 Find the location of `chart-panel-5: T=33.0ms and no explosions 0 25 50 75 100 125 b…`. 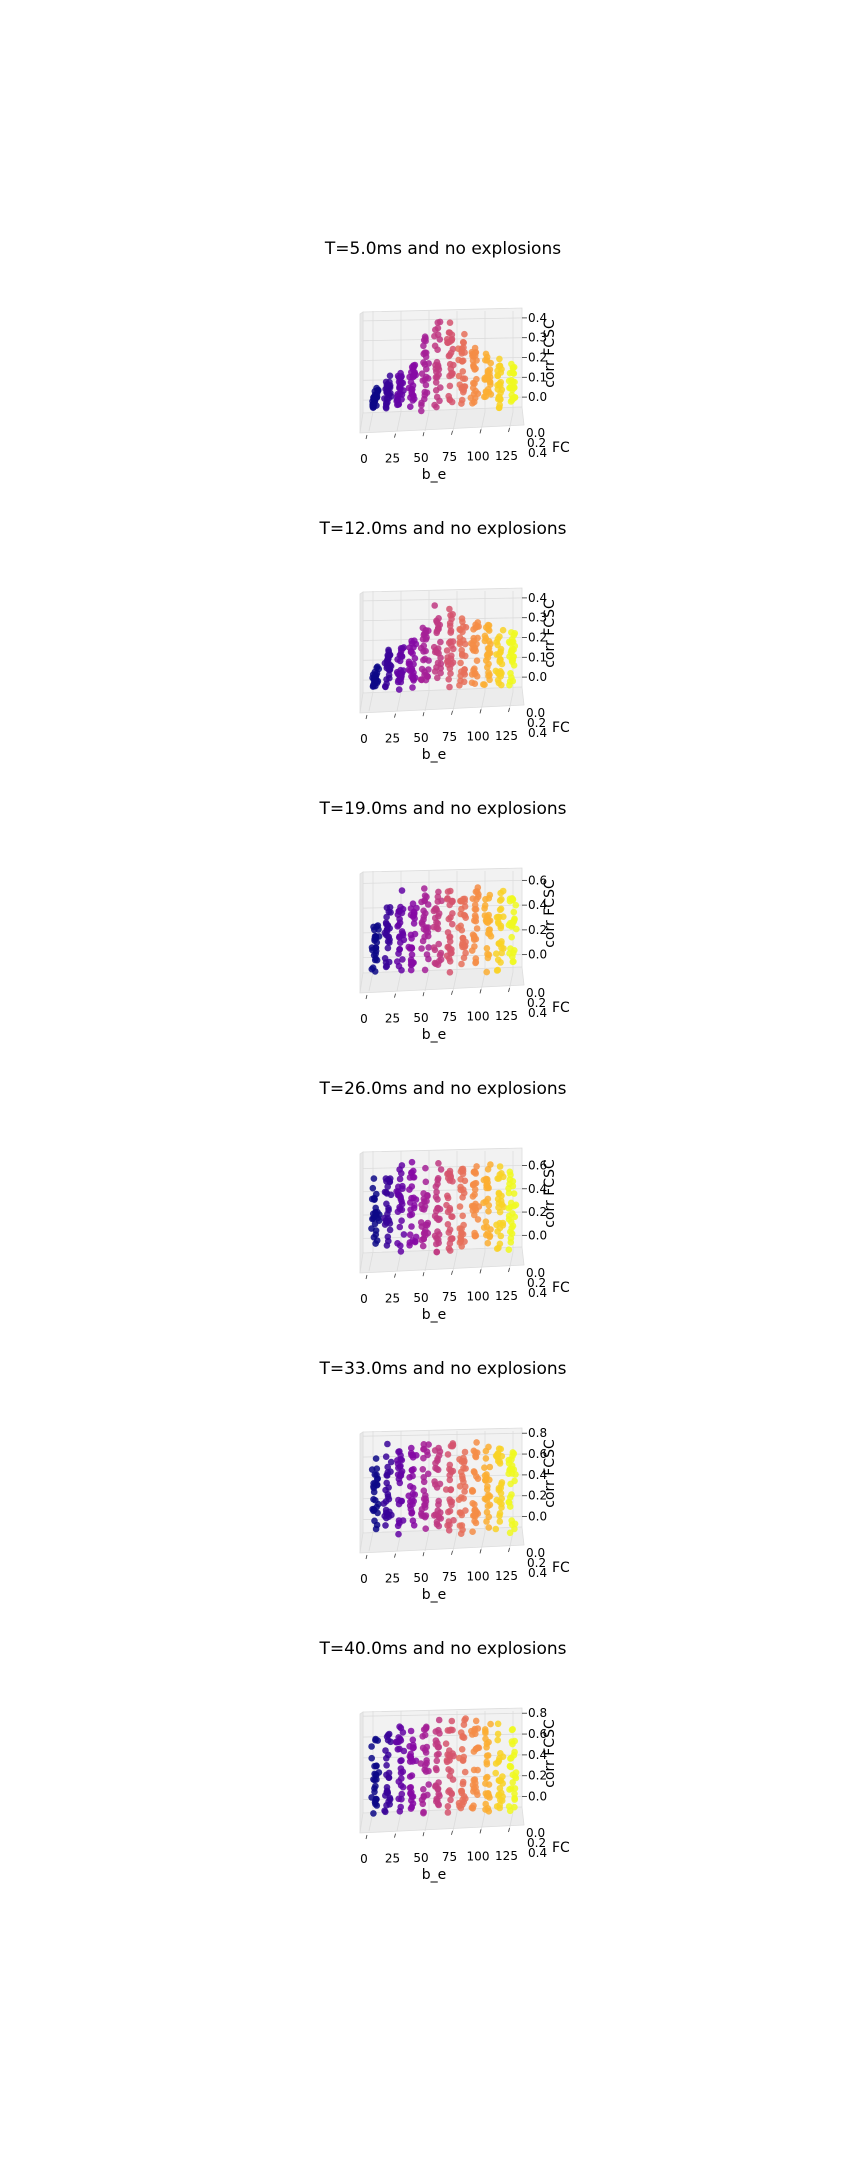

chart-panel-5: T=33.0ms and no explosions 0 25 50 75 100 125 b… is located at coordinates (444, 1481).